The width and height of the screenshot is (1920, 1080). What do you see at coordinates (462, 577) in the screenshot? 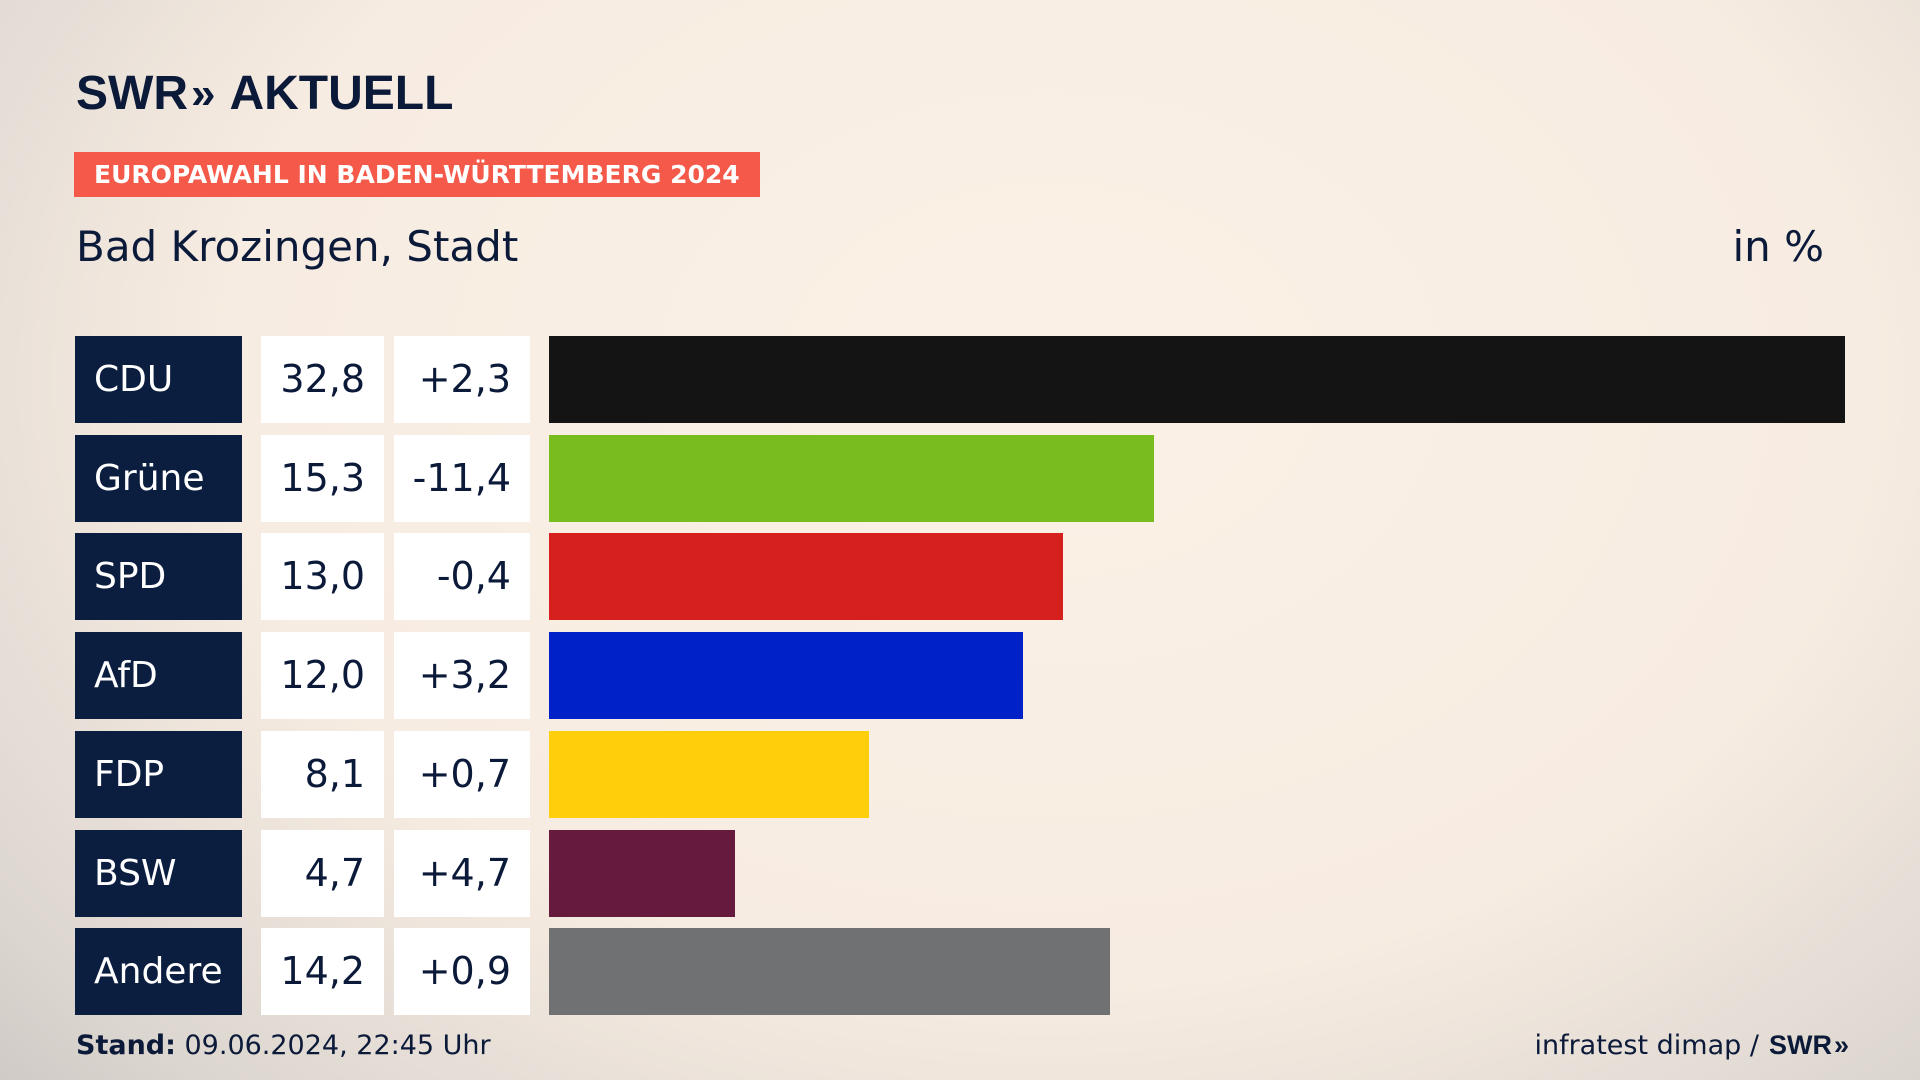
I see `vote-change-value: -0,4` at bounding box center [462, 577].